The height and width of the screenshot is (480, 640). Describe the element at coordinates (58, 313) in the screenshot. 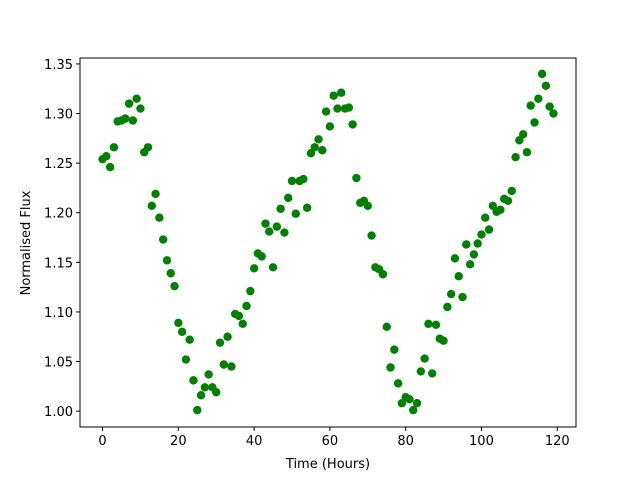

I see `y-tick-label: 1.10` at that location.